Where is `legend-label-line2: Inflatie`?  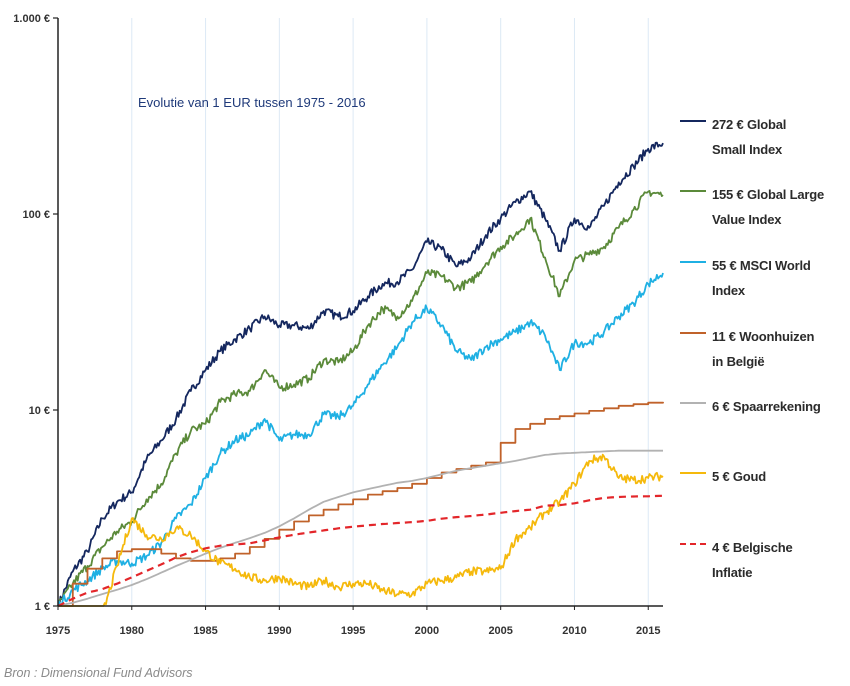
legend-label-line2: Inflatie is located at coordinates (732, 572).